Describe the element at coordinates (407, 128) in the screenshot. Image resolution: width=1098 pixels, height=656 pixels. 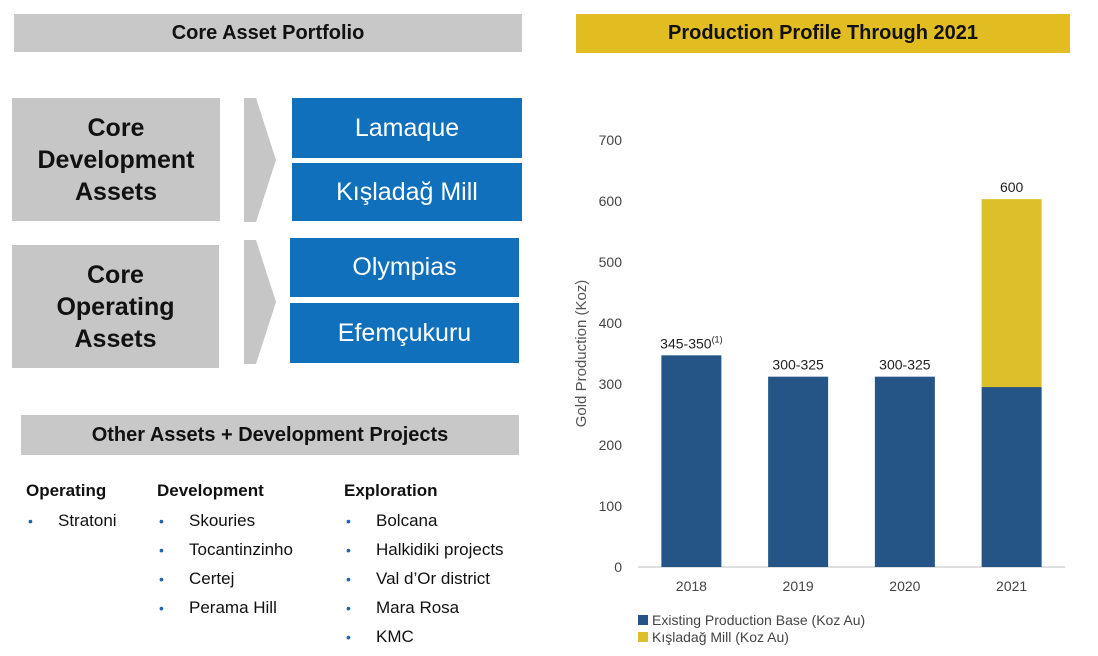
I see `asset-lamaque: Lamaque` at that location.